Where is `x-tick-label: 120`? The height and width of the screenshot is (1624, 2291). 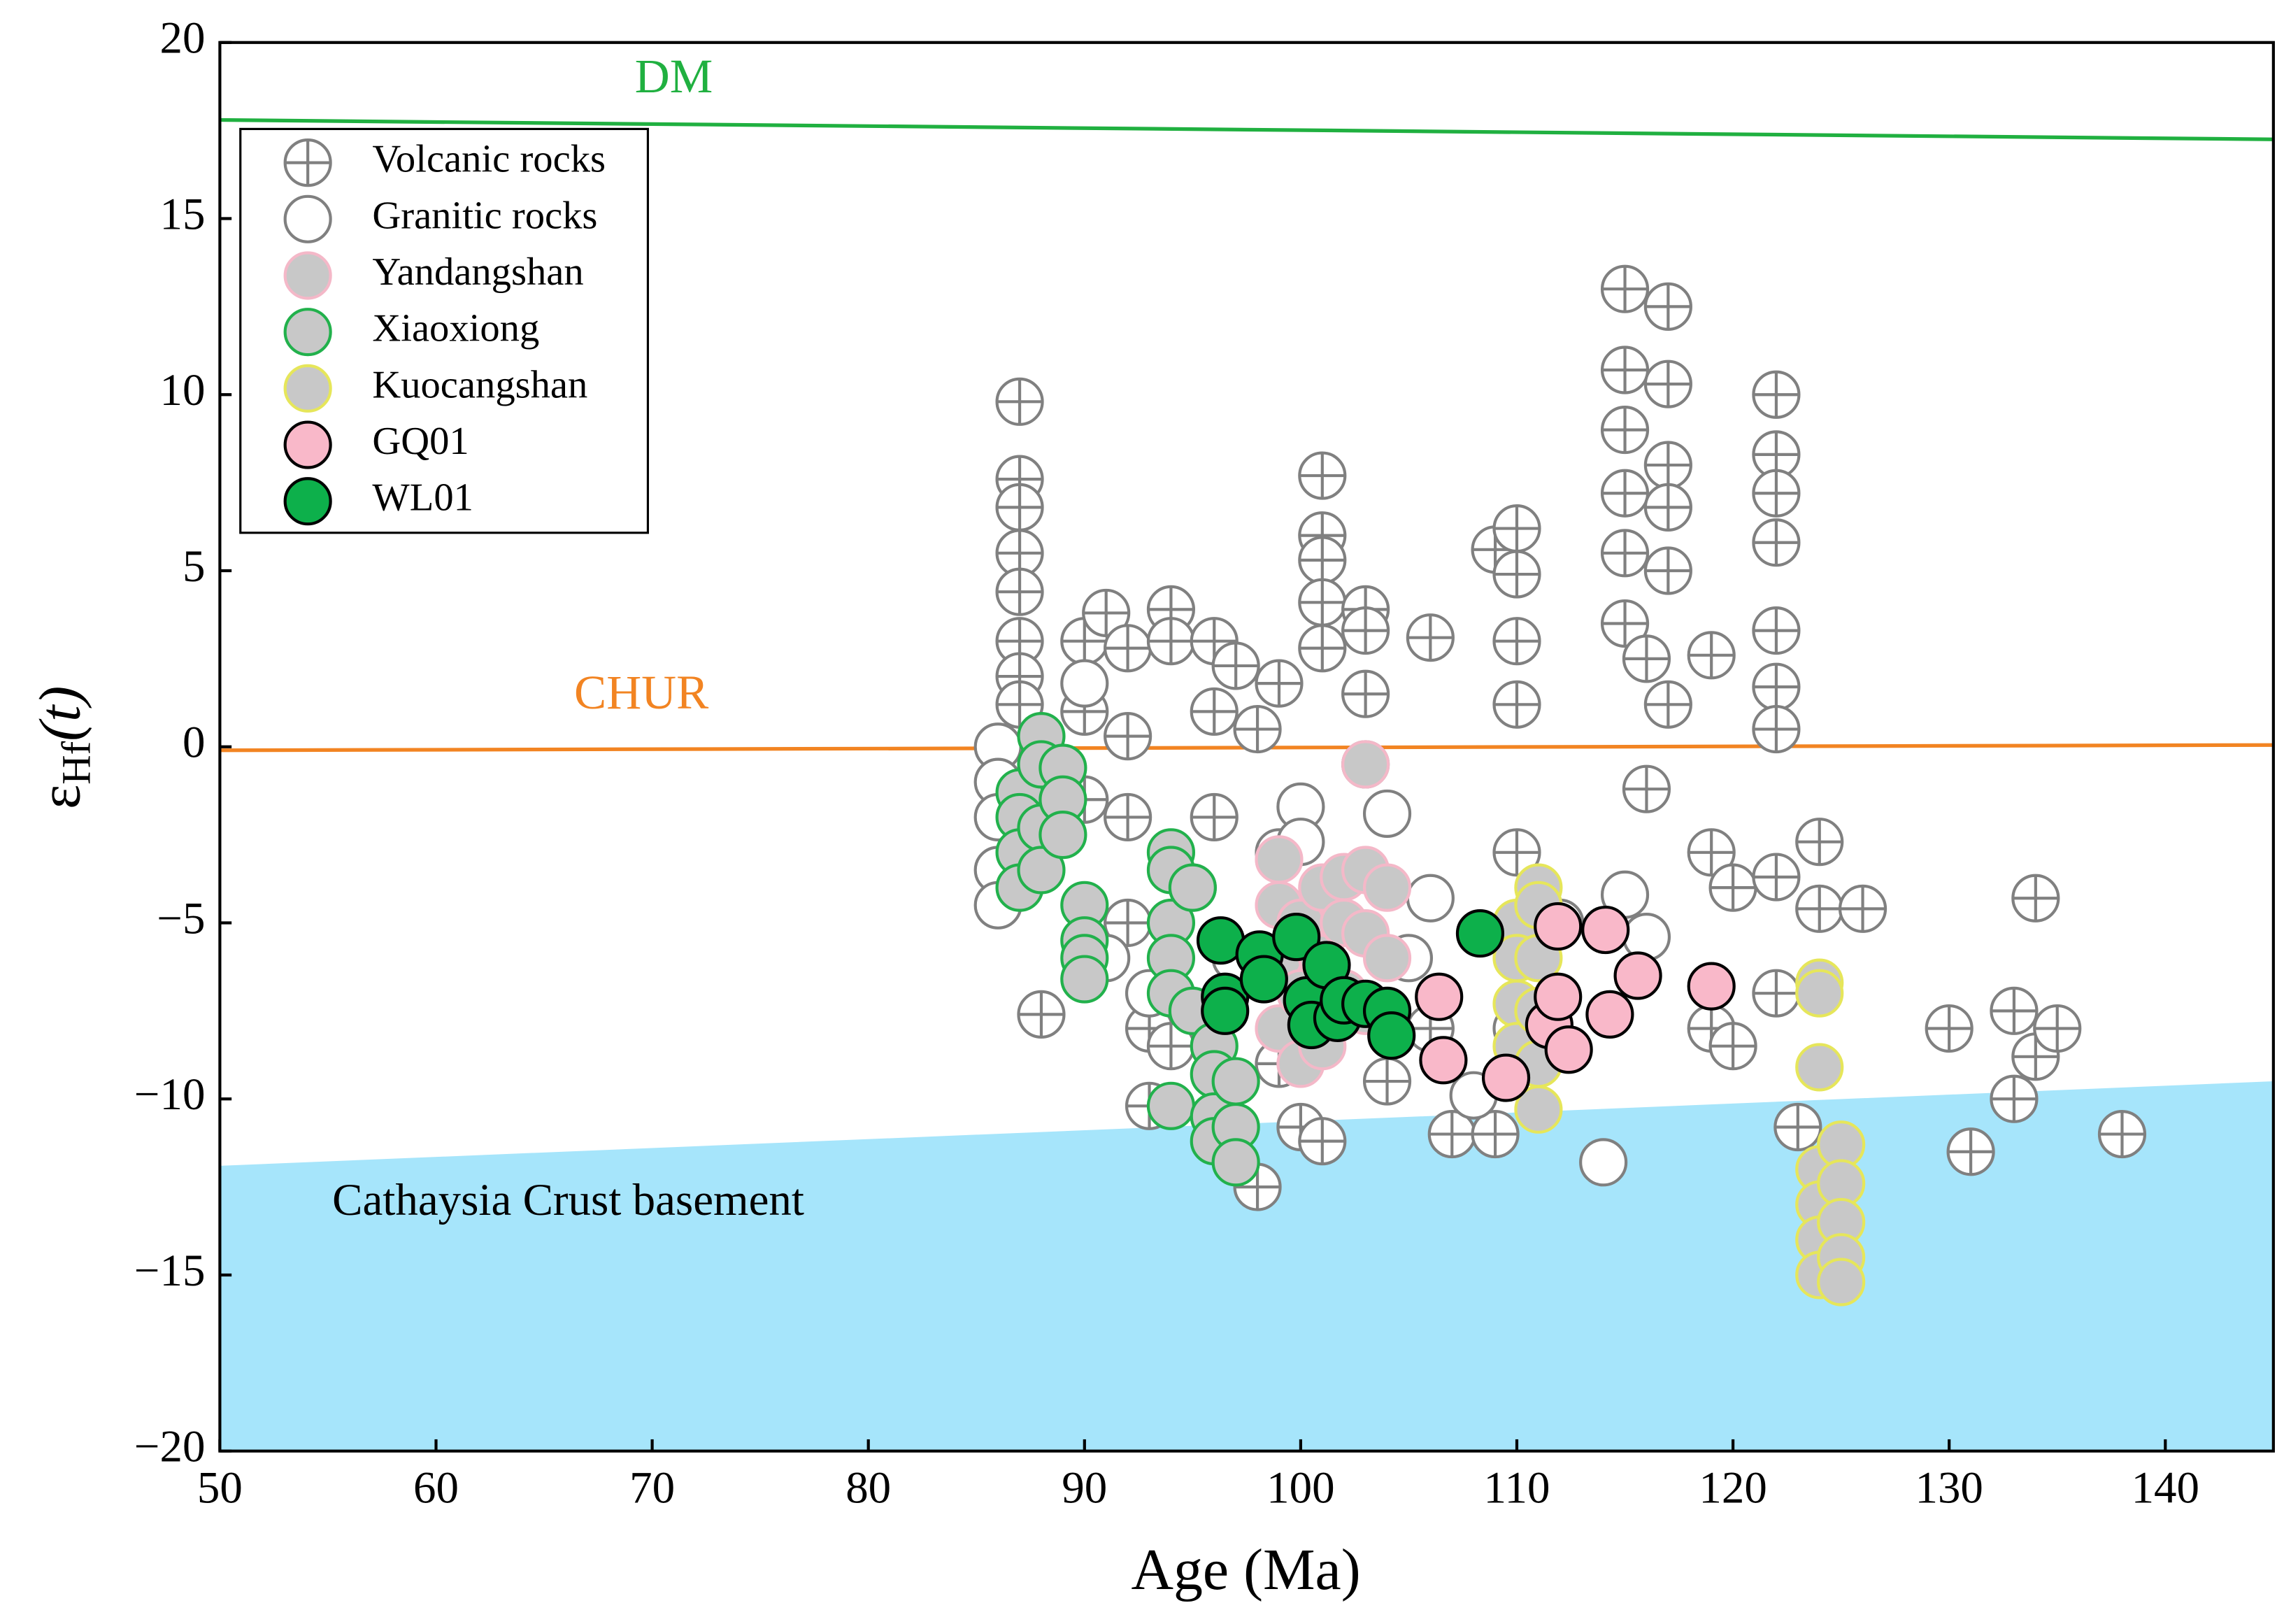
x-tick-label: 120 is located at coordinates (1733, 1487).